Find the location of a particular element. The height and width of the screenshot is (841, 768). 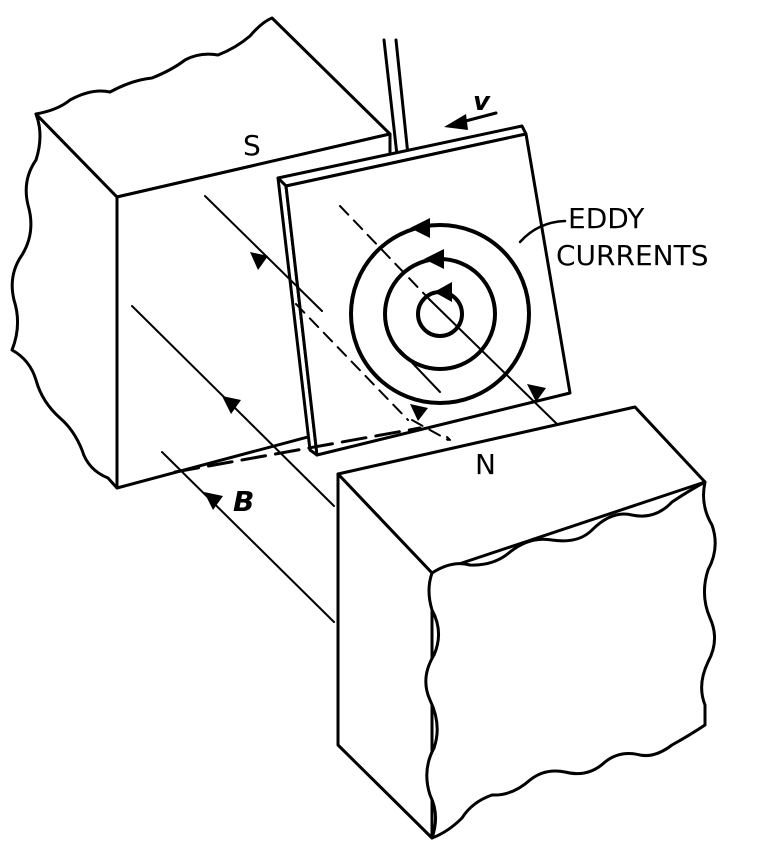

gap-edge-dashed is located at coordinates (297, 450).